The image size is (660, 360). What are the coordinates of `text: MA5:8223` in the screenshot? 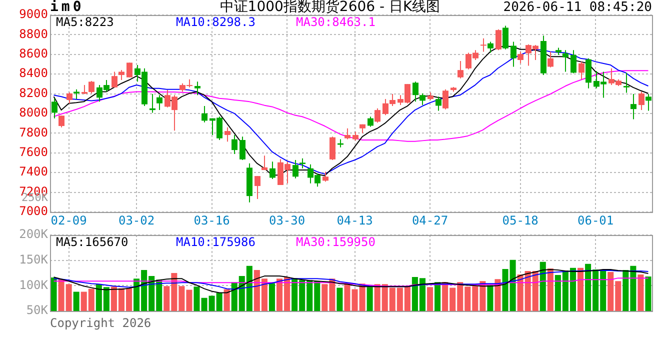 It's located at (85, 22).